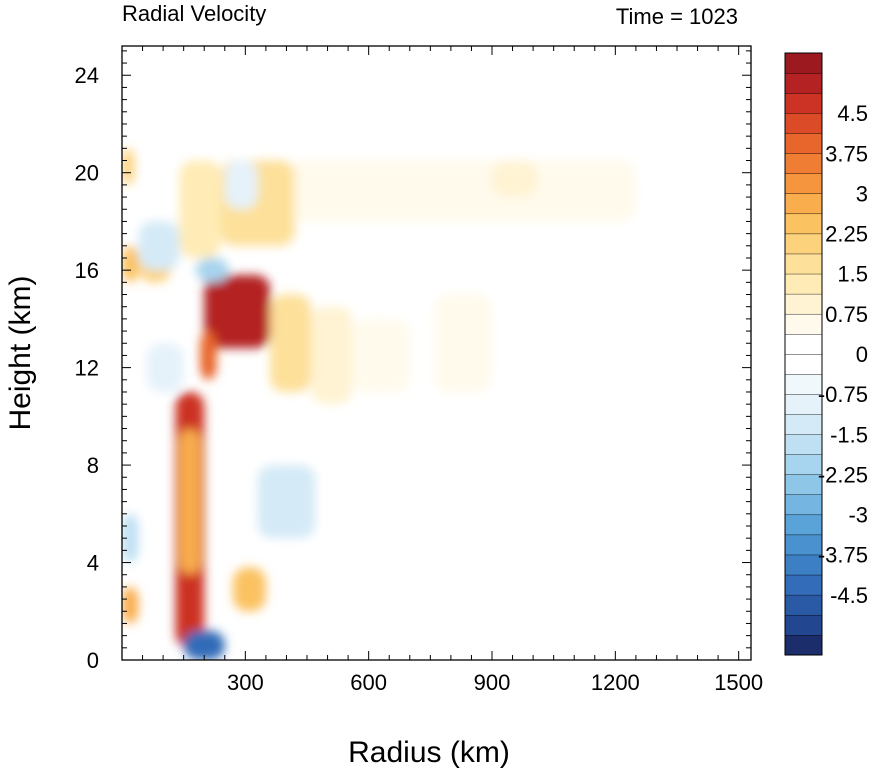 The image size is (895, 774). I want to click on colorbar-label: 3.75, so click(846, 153).